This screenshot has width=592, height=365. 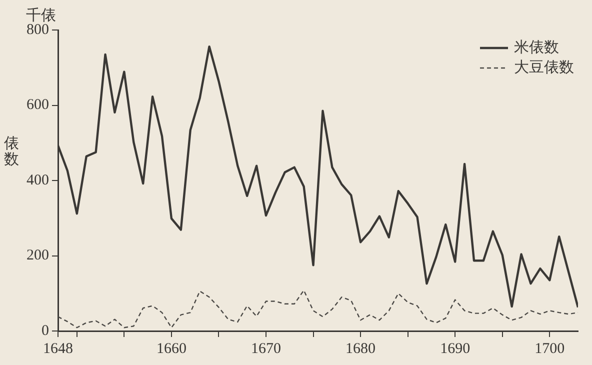 What do you see at coordinates (318, 309) in the screenshot?
I see `line-series` at bounding box center [318, 309].